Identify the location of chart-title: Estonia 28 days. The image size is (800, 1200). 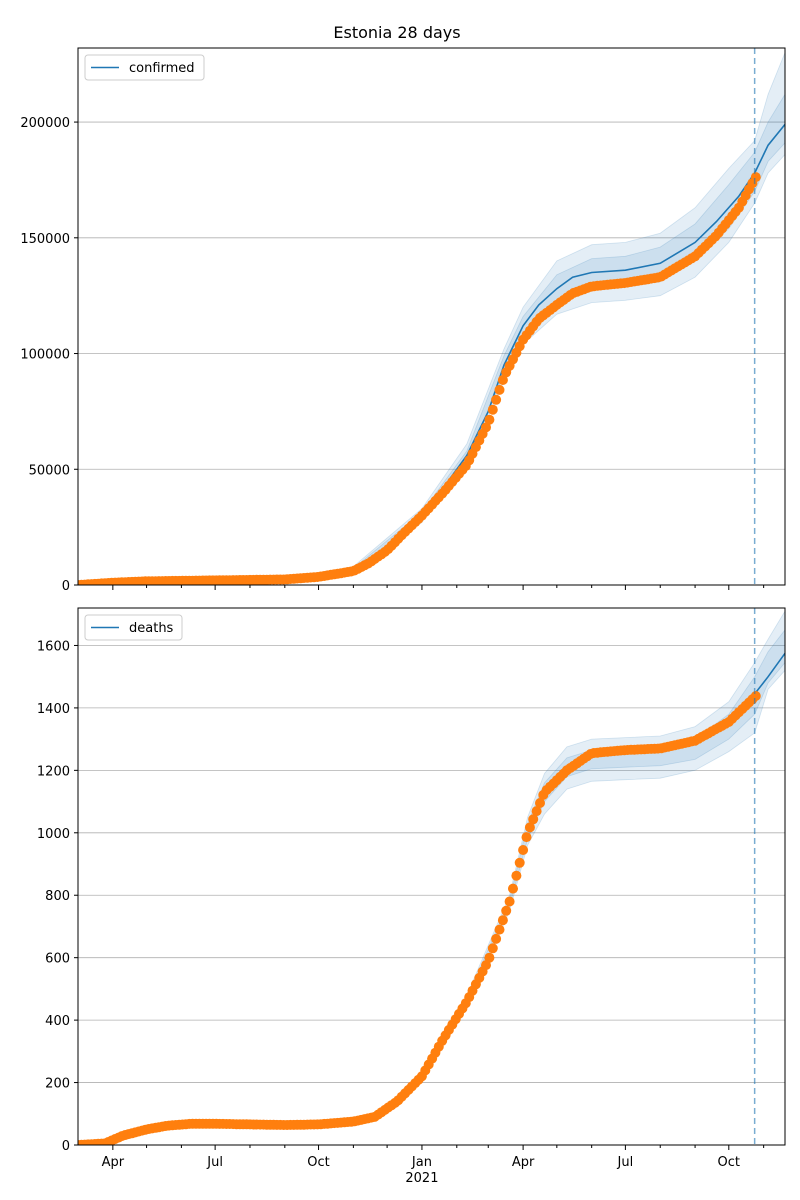
(396, 32).